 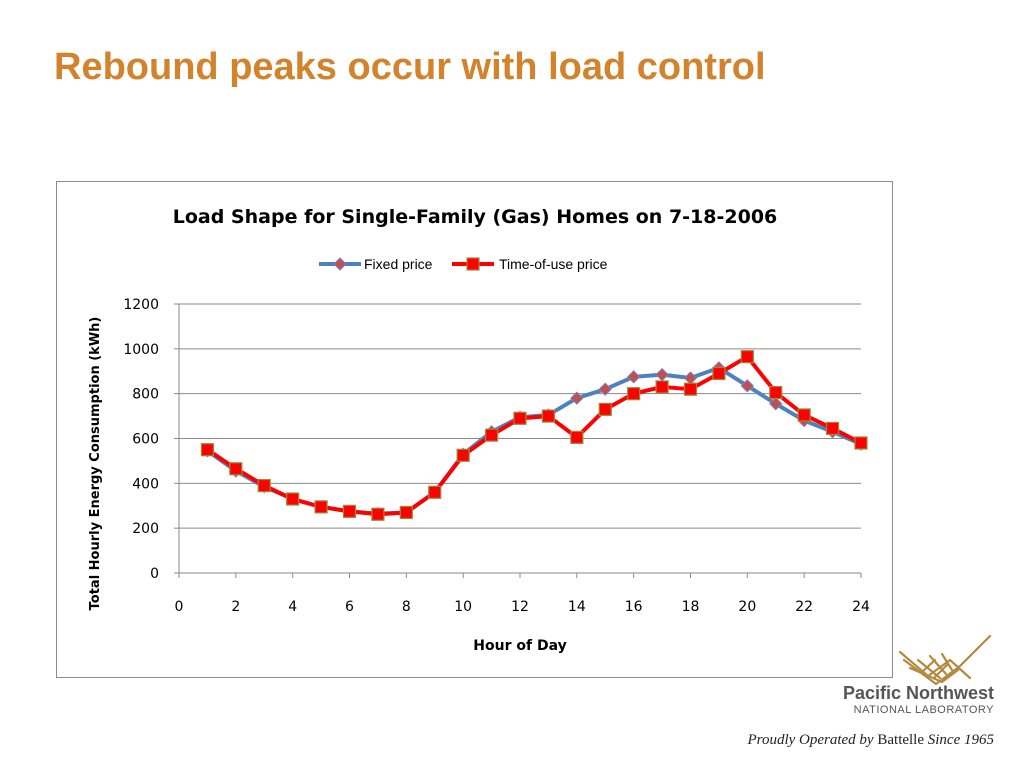 What do you see at coordinates (520, 607) in the screenshot?
I see `x-tick-label: 12` at bounding box center [520, 607].